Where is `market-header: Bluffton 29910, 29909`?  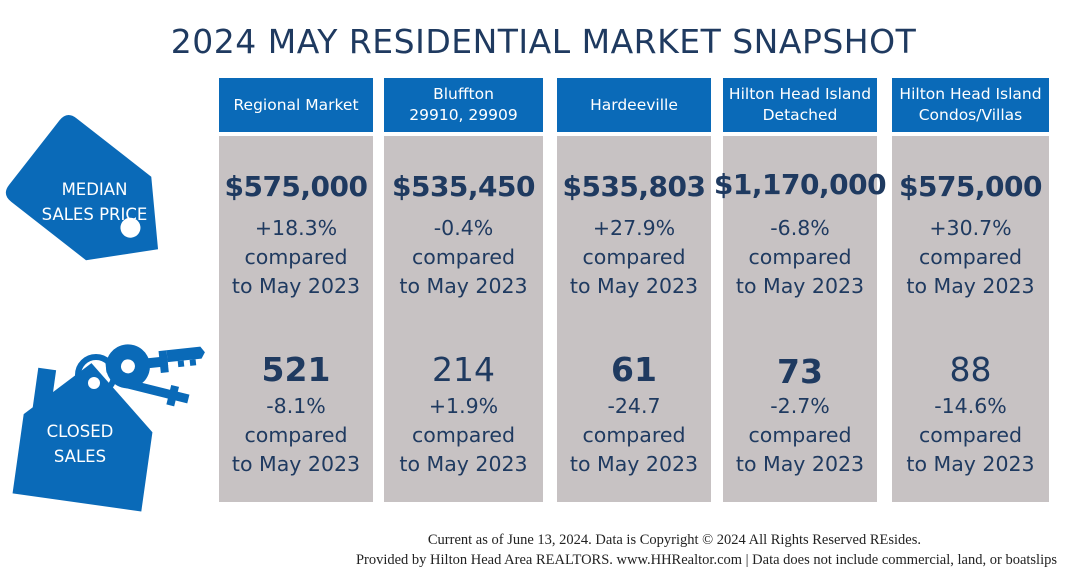
market-header: Bluffton 29910, 29909 is located at coordinates (463, 105).